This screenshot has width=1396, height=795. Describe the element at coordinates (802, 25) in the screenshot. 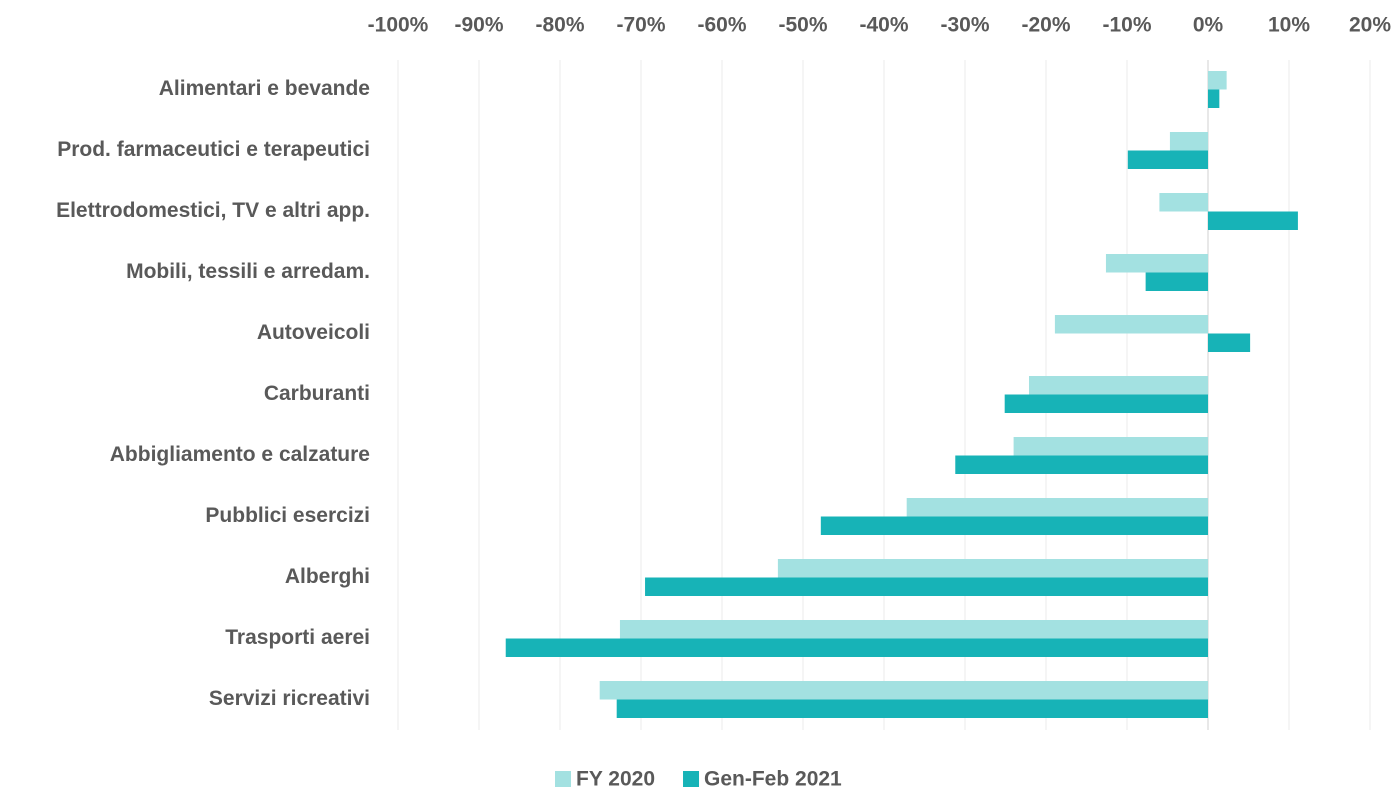

I see `x-tick-label: -50%` at that location.